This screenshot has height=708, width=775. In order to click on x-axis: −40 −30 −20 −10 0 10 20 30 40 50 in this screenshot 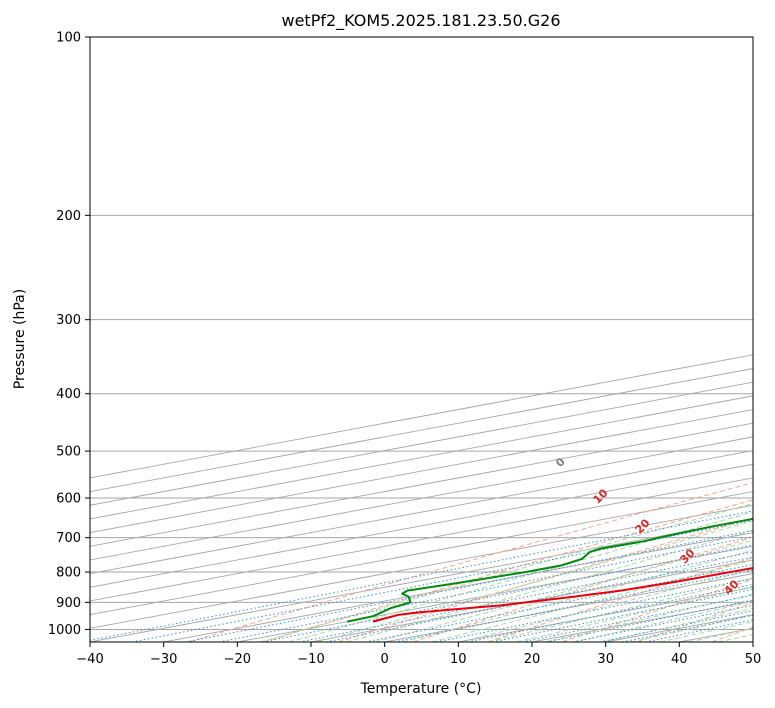, I will do `click(418, 654)`.